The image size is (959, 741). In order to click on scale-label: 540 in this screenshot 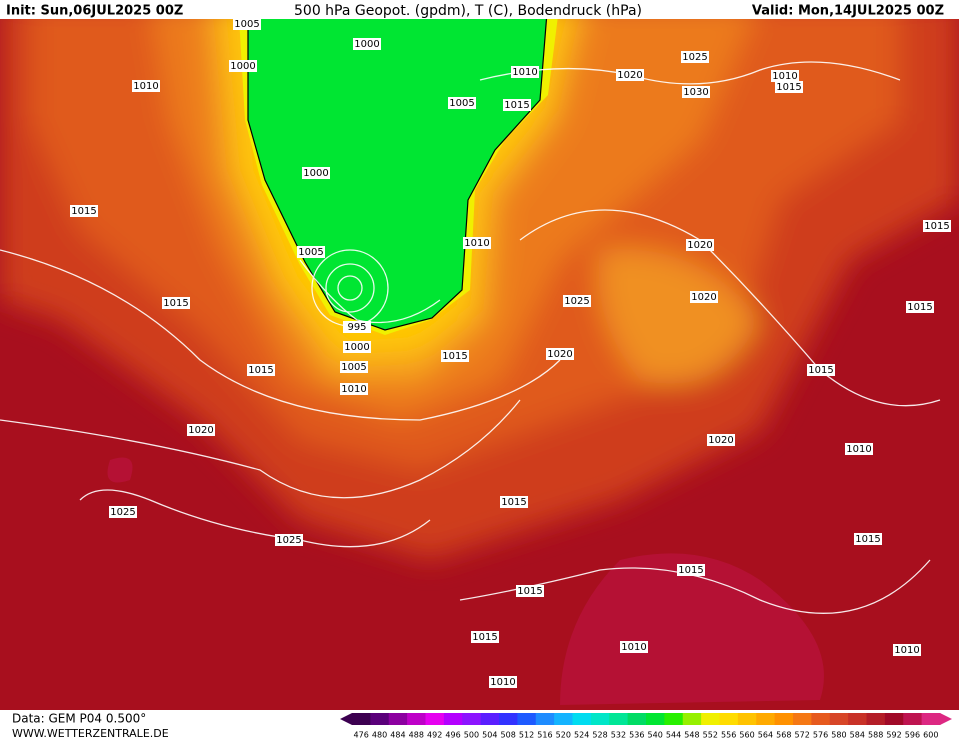, I will do `click(655, 735)`.